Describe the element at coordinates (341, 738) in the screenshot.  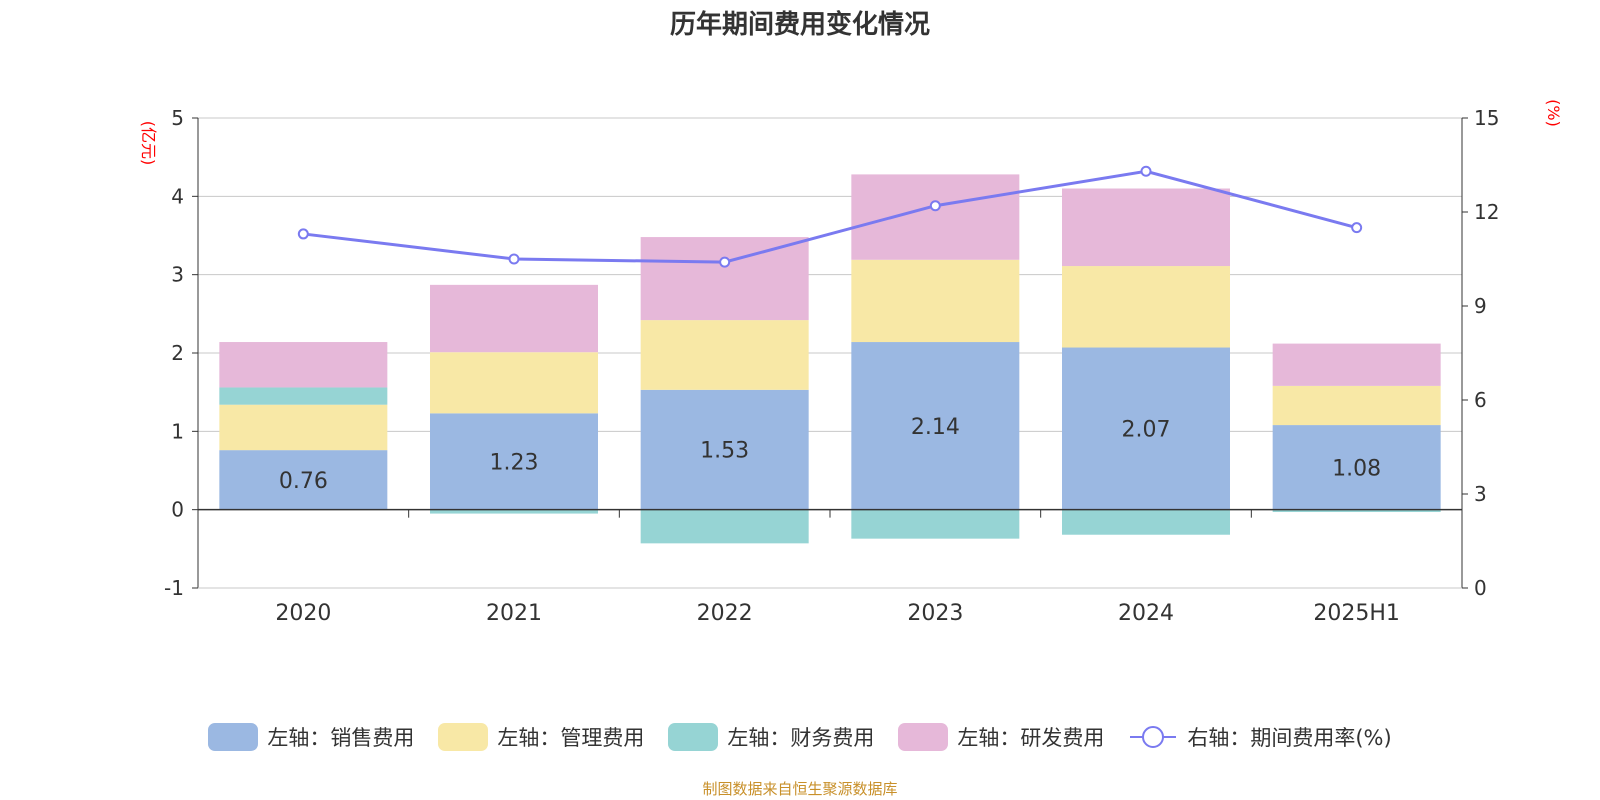
I see `legend-label: 左轴：销售费用` at that location.